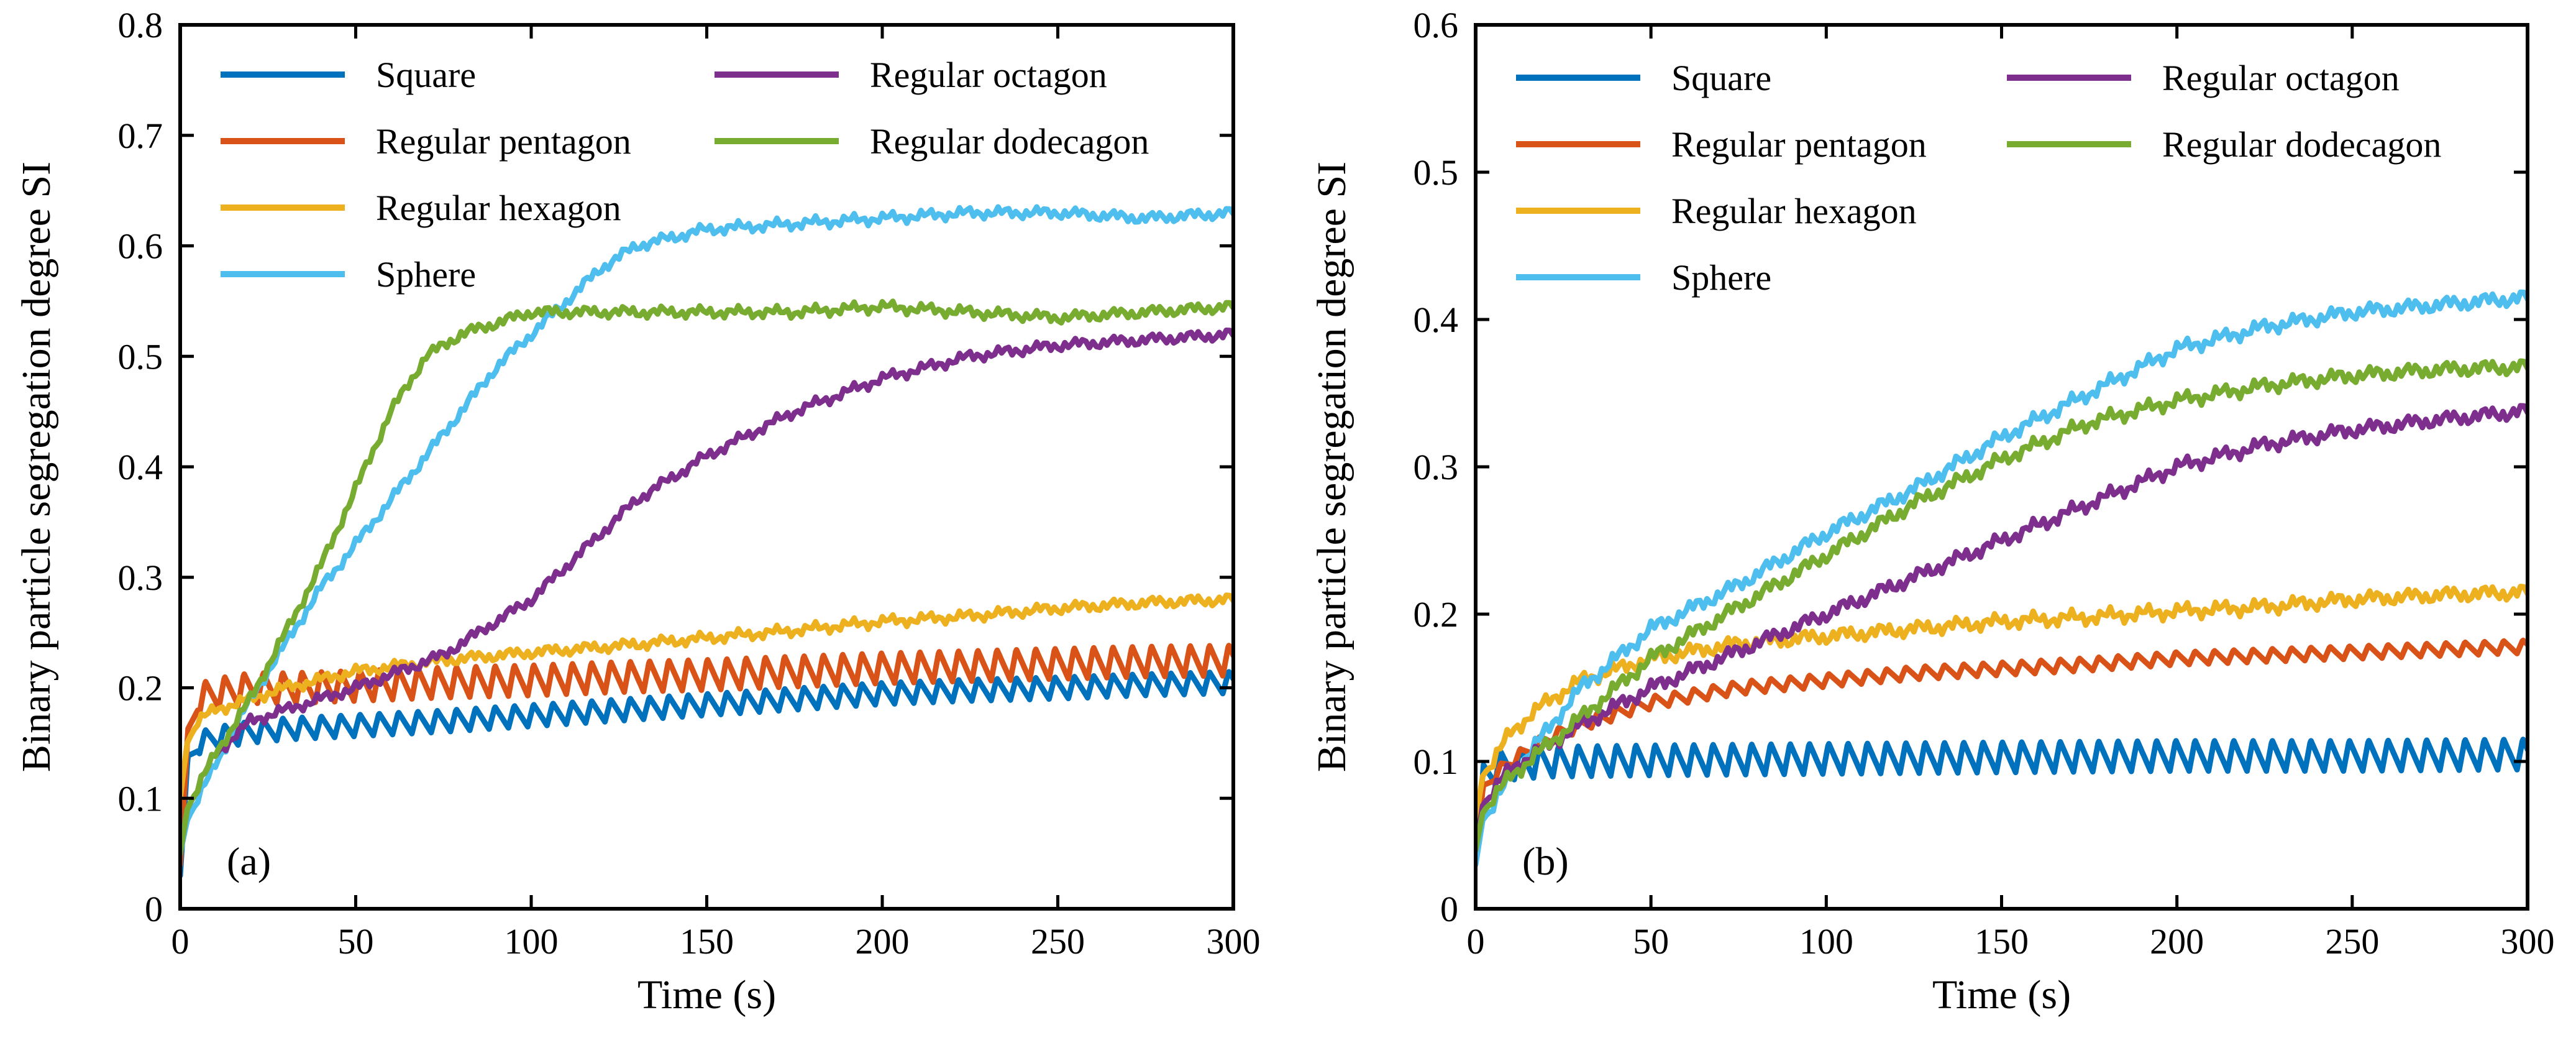 The width and height of the screenshot is (2576, 1048). What do you see at coordinates (140, 136) in the screenshot?
I see `y-tick-label: 0.7` at bounding box center [140, 136].